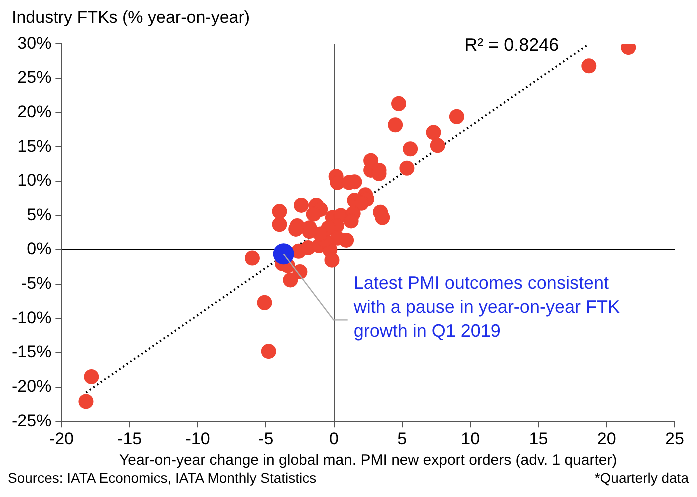 This screenshot has height=497, width=697. Describe the element at coordinates (266, 438) in the screenshot. I see `x-tick-label: -5` at that location.